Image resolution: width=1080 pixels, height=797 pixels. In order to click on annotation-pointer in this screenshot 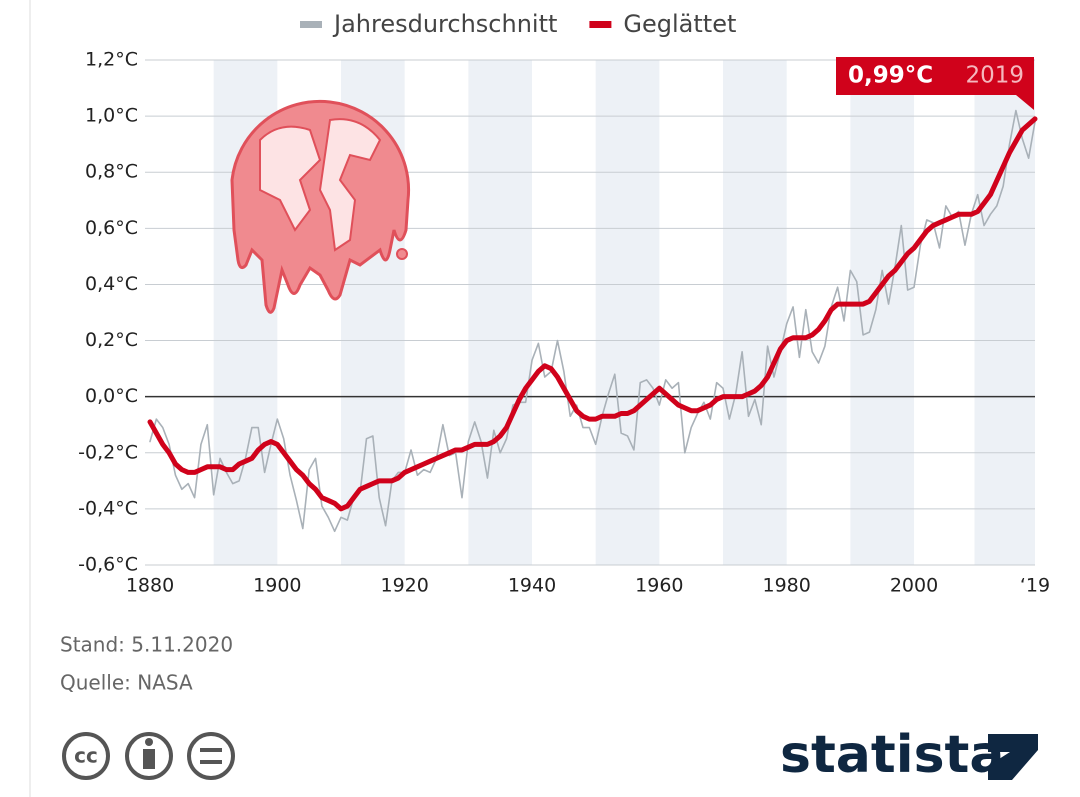, I will do `click(1025, 102)`.